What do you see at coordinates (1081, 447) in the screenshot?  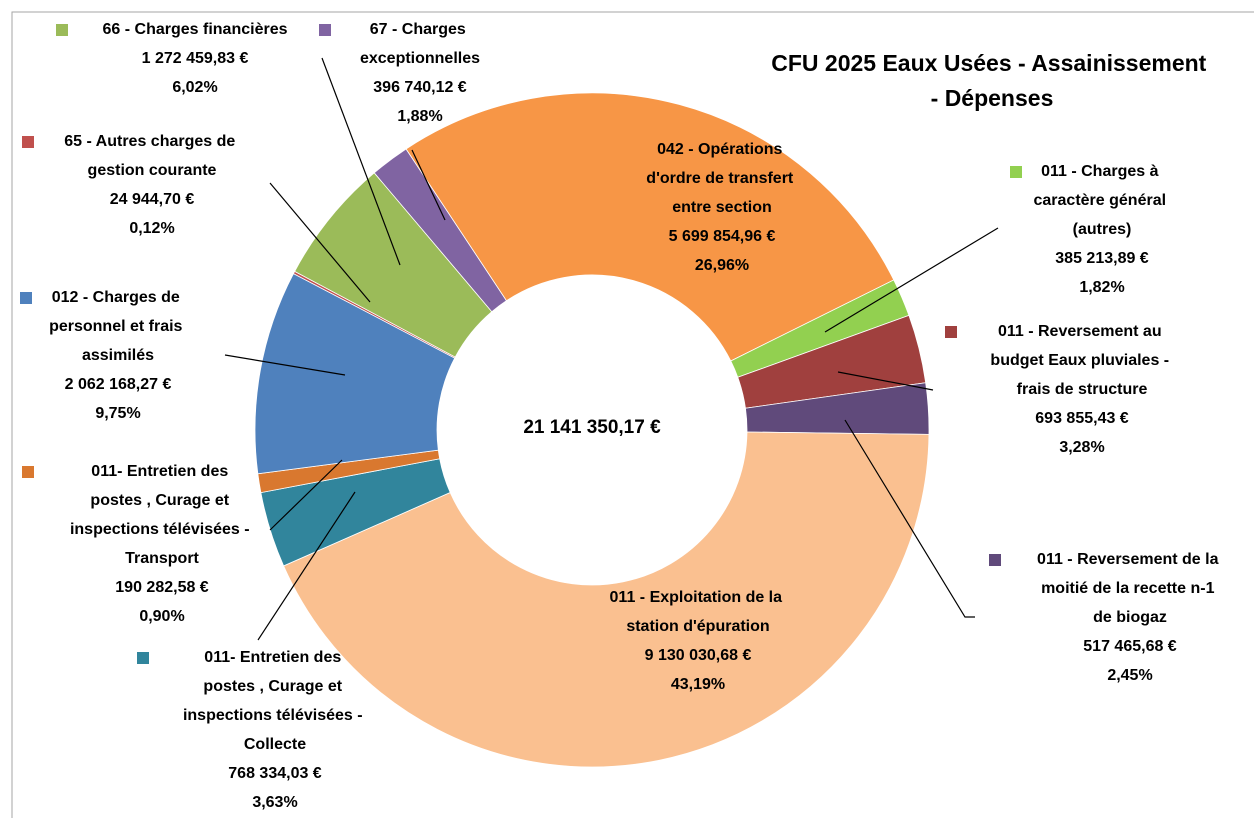 I see `percent-label: 3,28%` at bounding box center [1081, 447].